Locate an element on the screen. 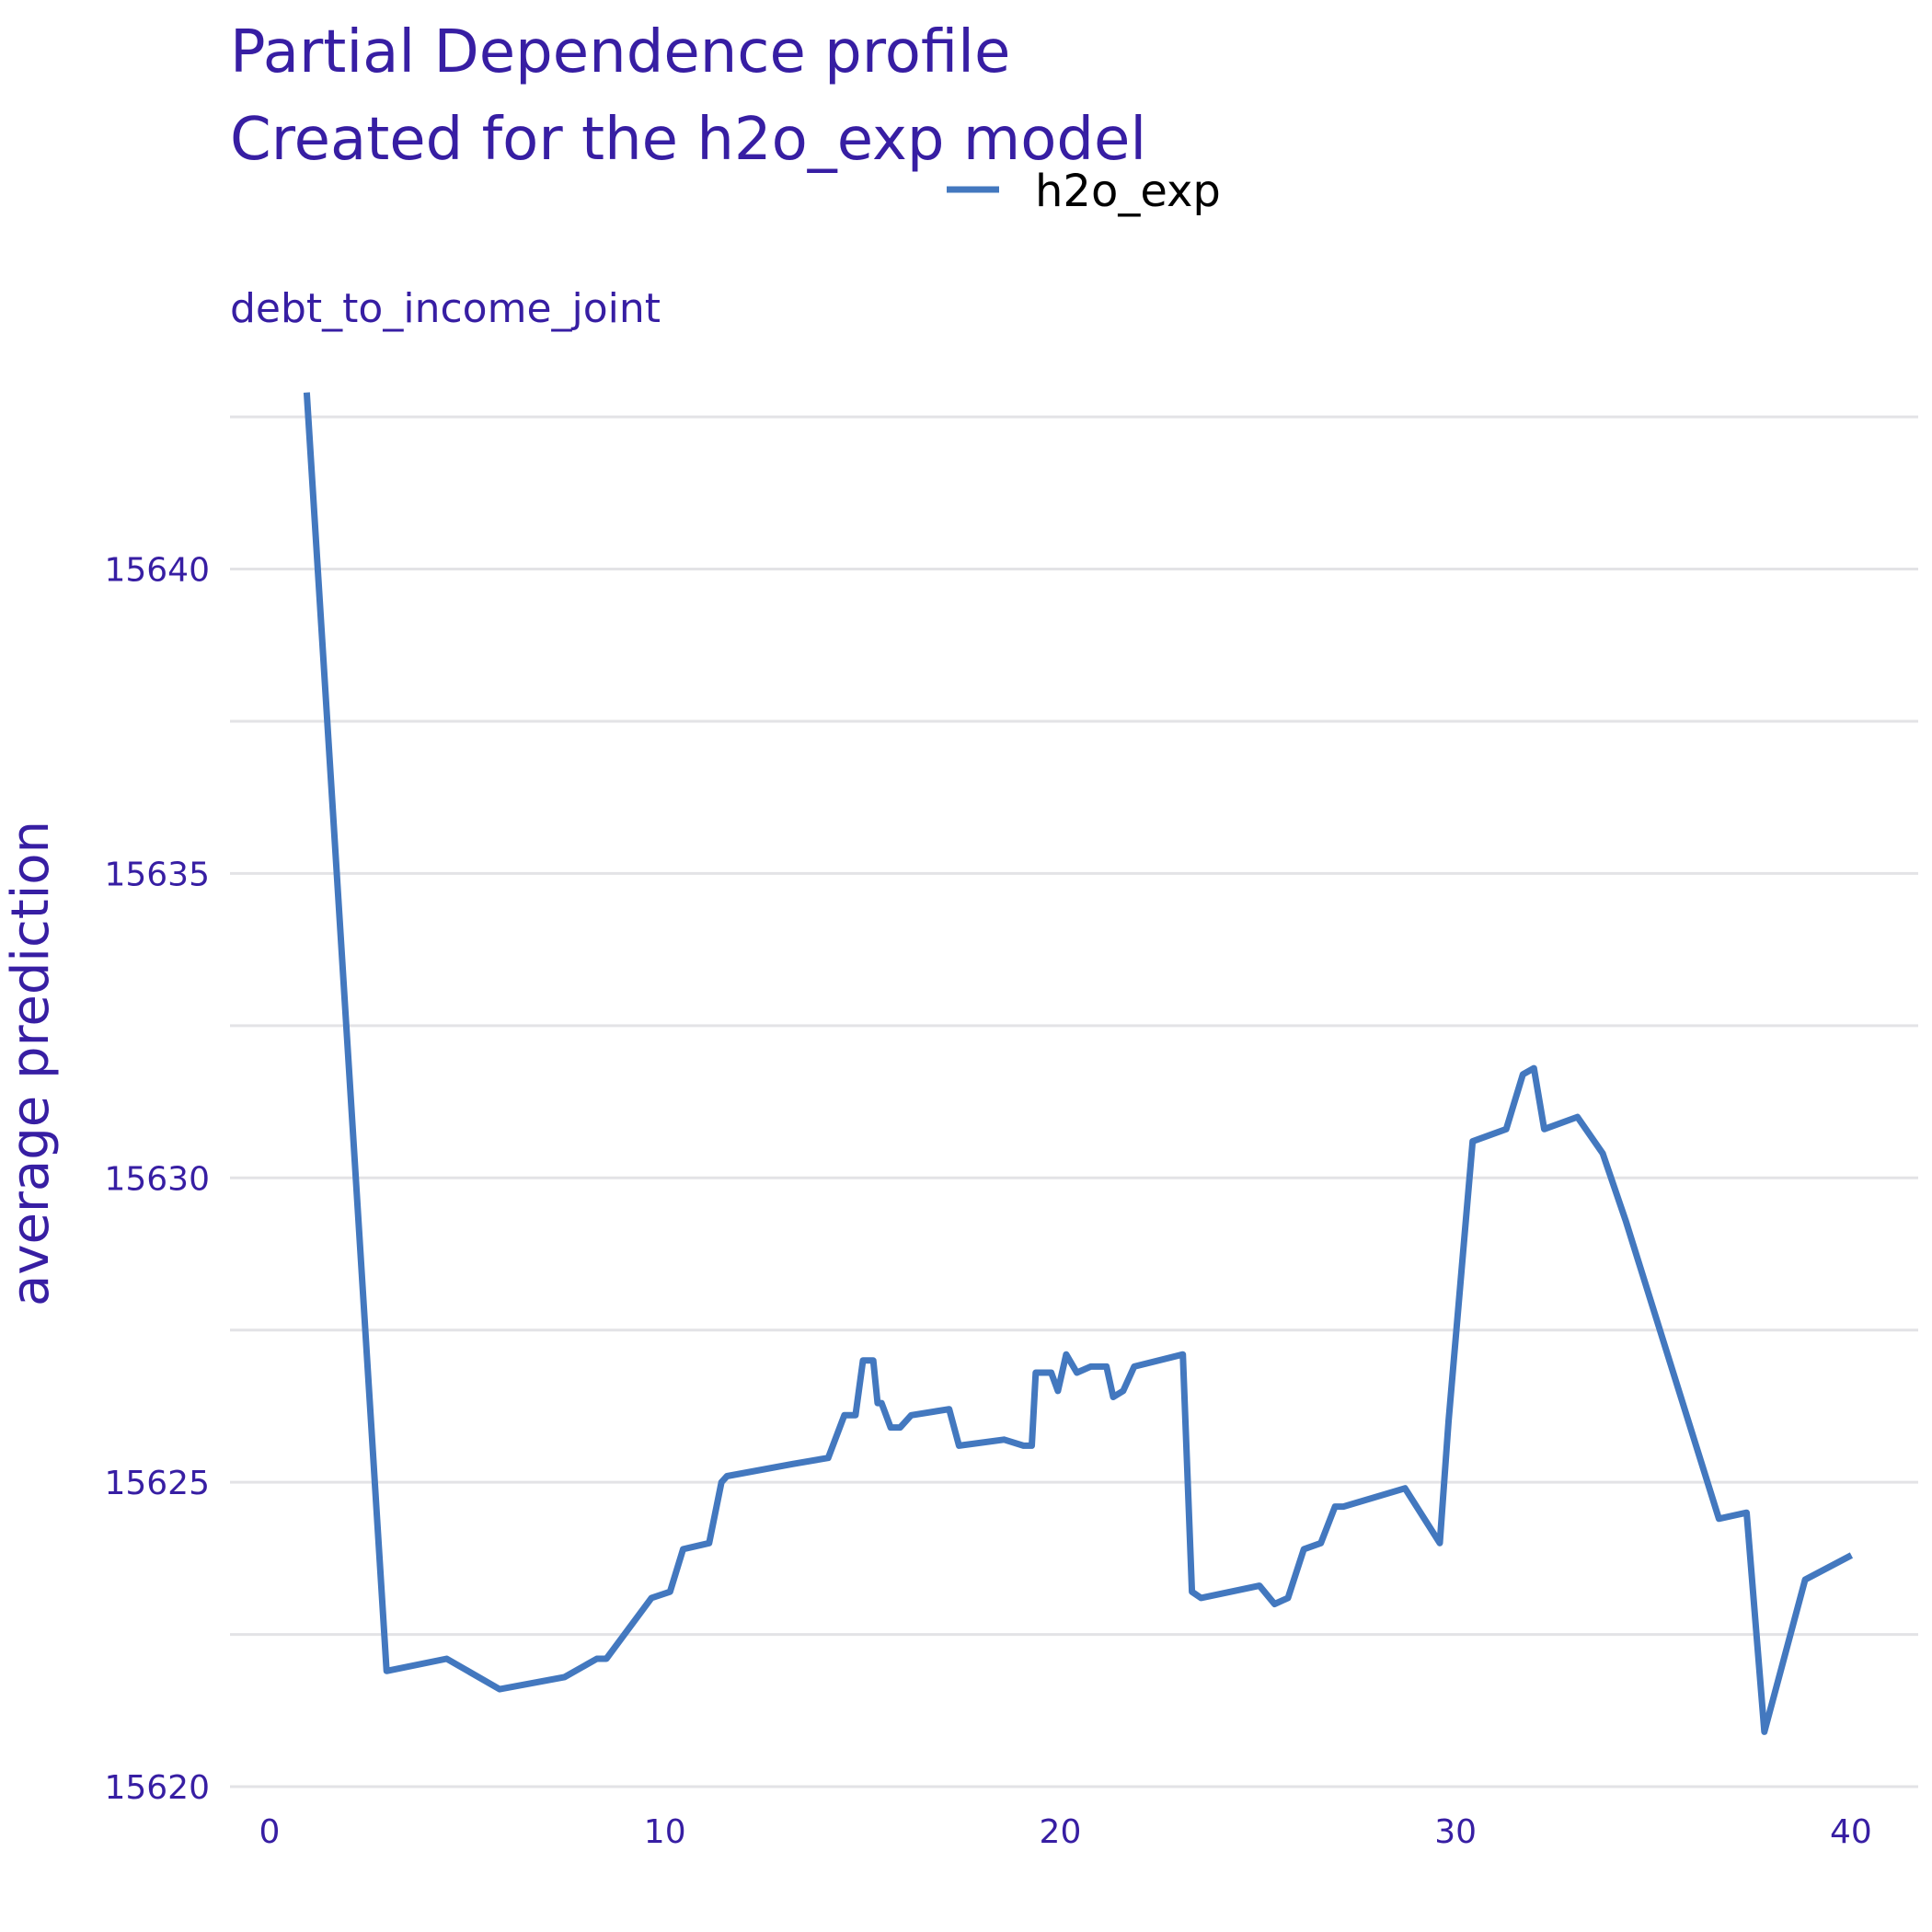 The width and height of the screenshot is (1932, 1932). chart-subtitle: Created for the h2o_exp model is located at coordinates (688, 140).